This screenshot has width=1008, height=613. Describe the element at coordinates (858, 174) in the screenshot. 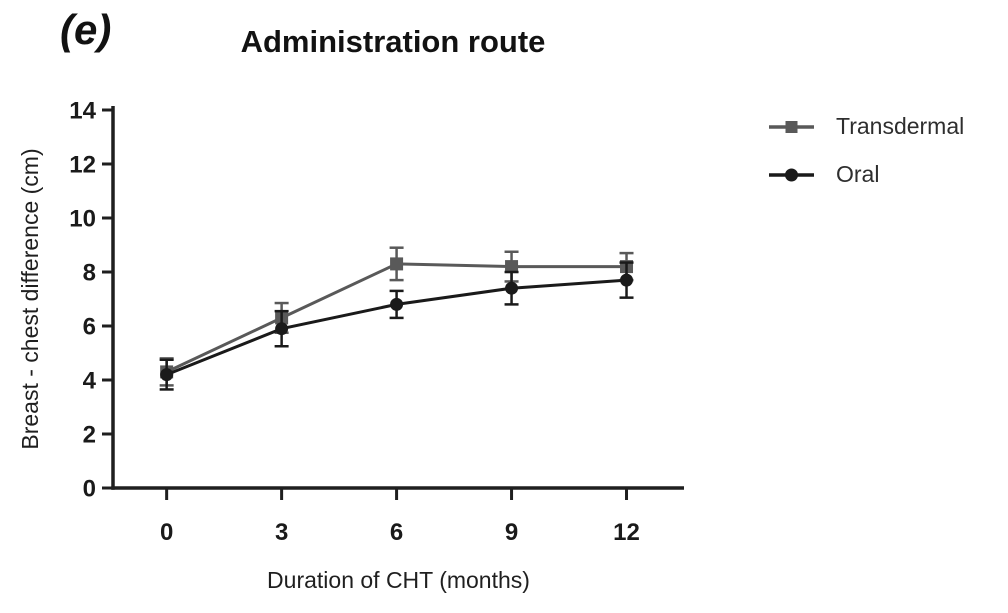

I see `legend-label-oral: Oral` at that location.